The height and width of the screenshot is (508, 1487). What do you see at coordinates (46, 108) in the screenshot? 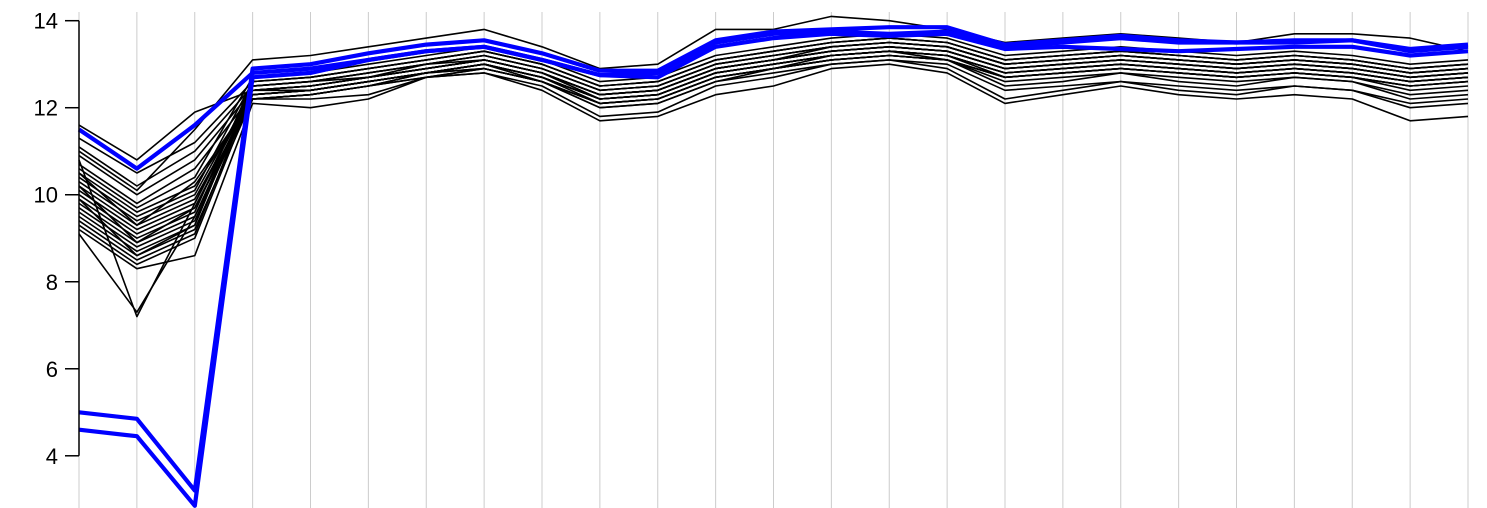
I see `y-tick-label-12: 12` at bounding box center [46, 108].